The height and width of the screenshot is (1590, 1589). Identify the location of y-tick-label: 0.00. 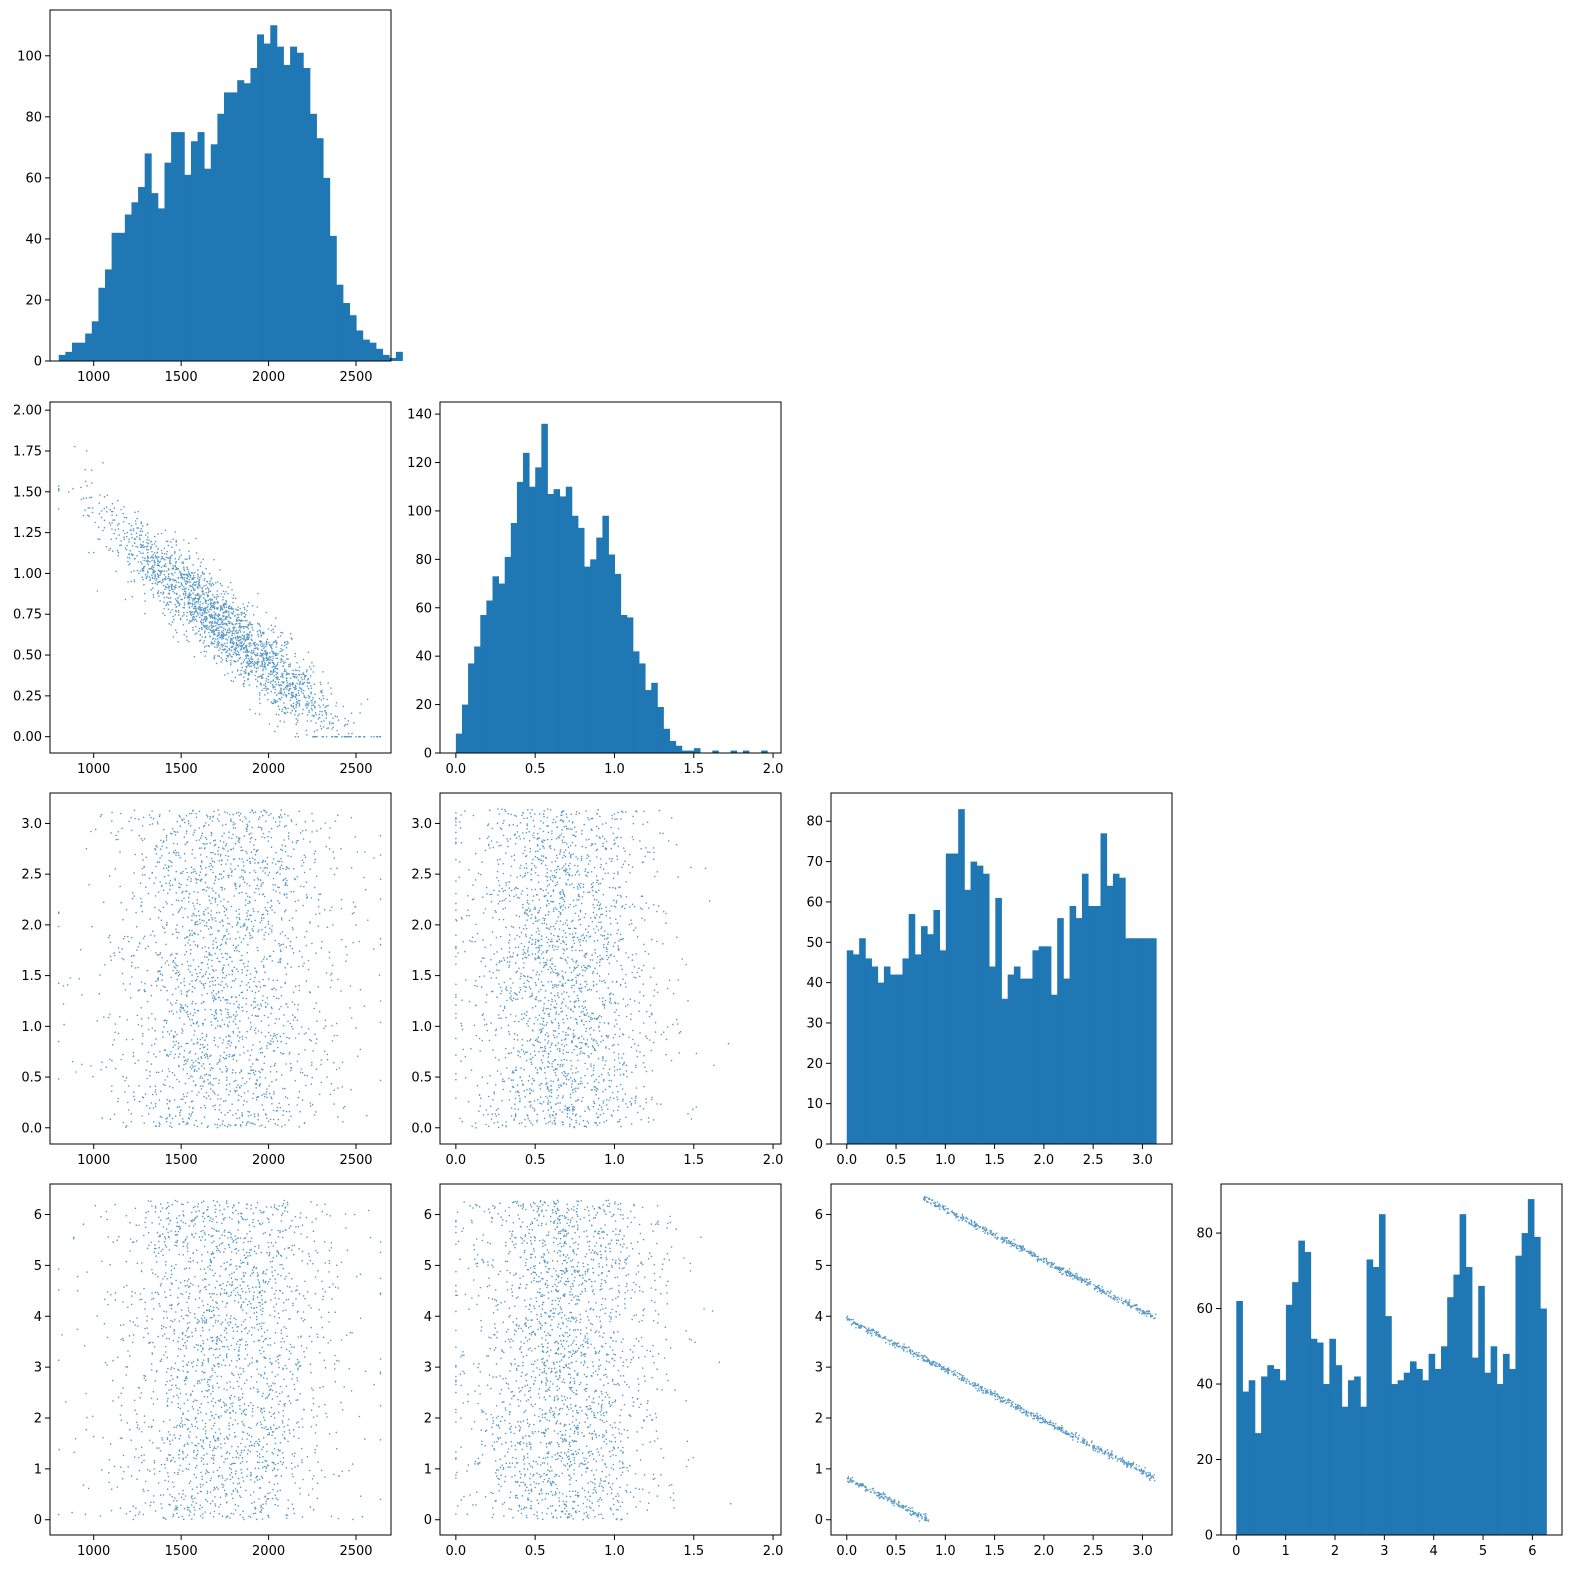
(27, 737).